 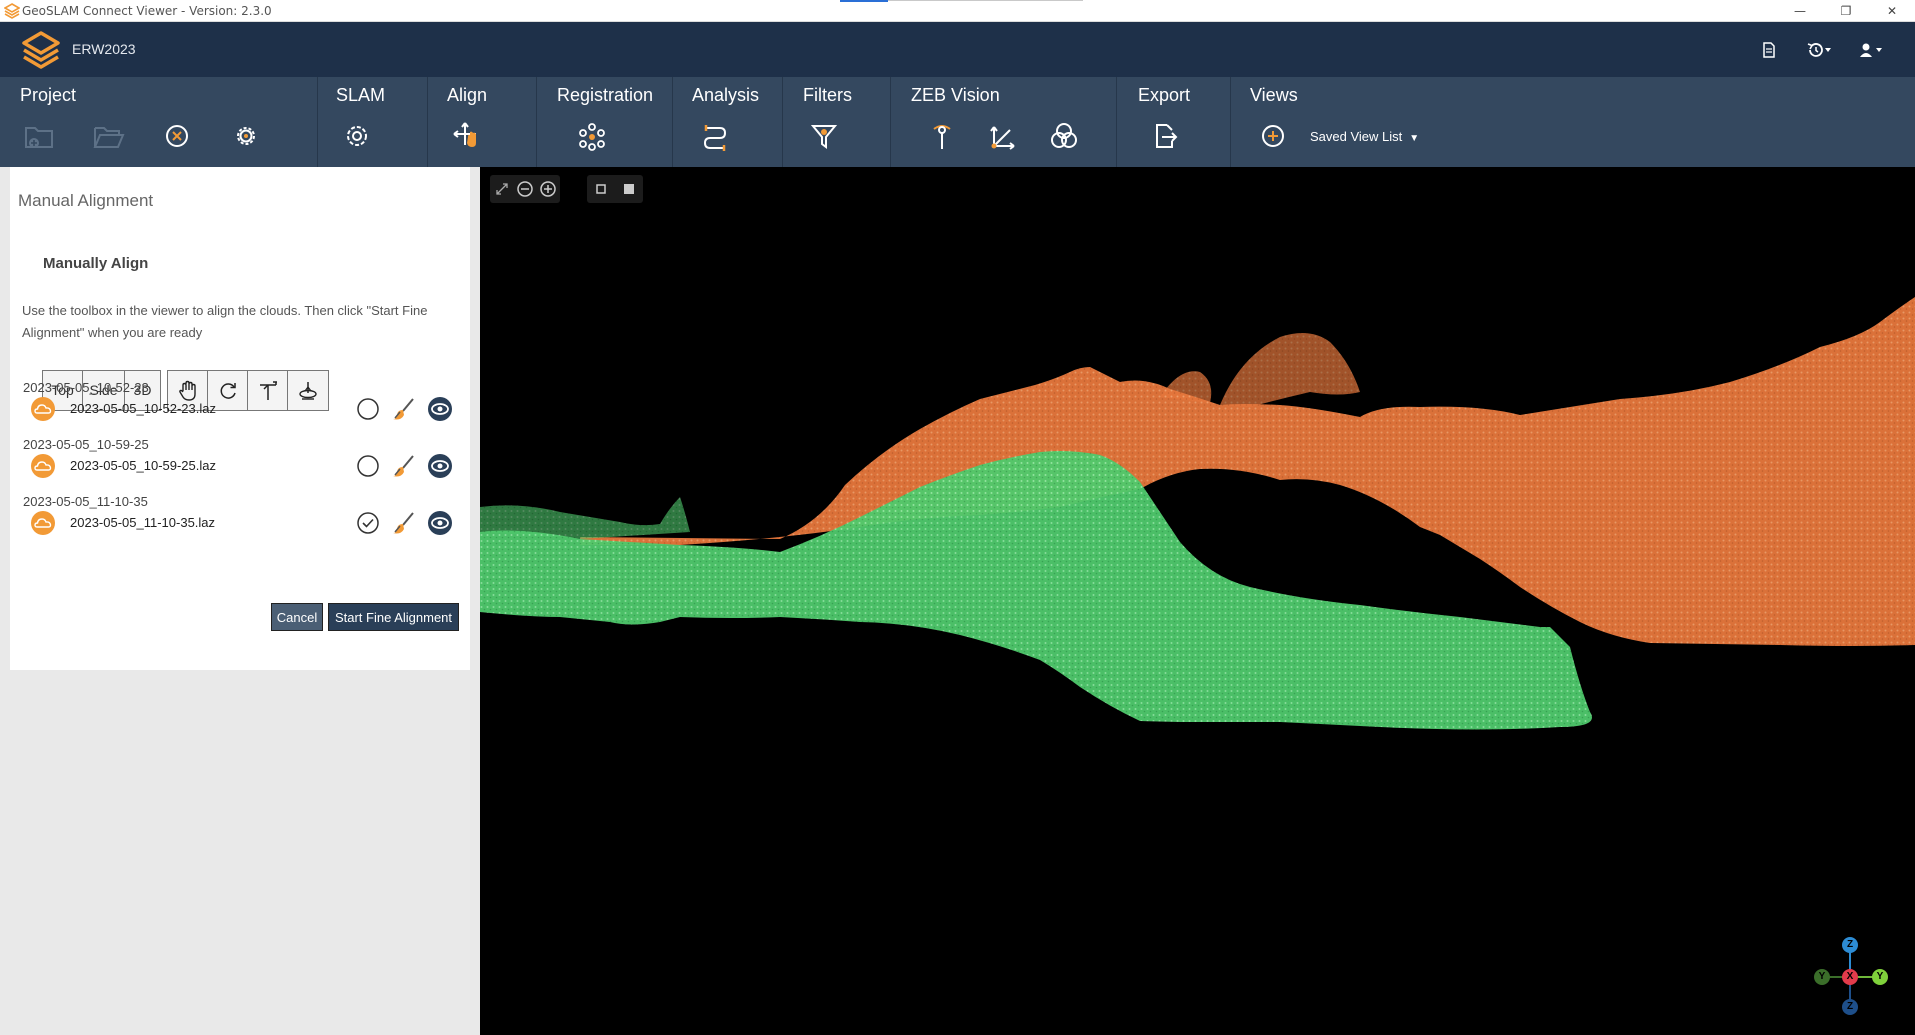 I want to click on ribbon-toolbar: Project SLAM Align Registration, so click(x=957, y=122).